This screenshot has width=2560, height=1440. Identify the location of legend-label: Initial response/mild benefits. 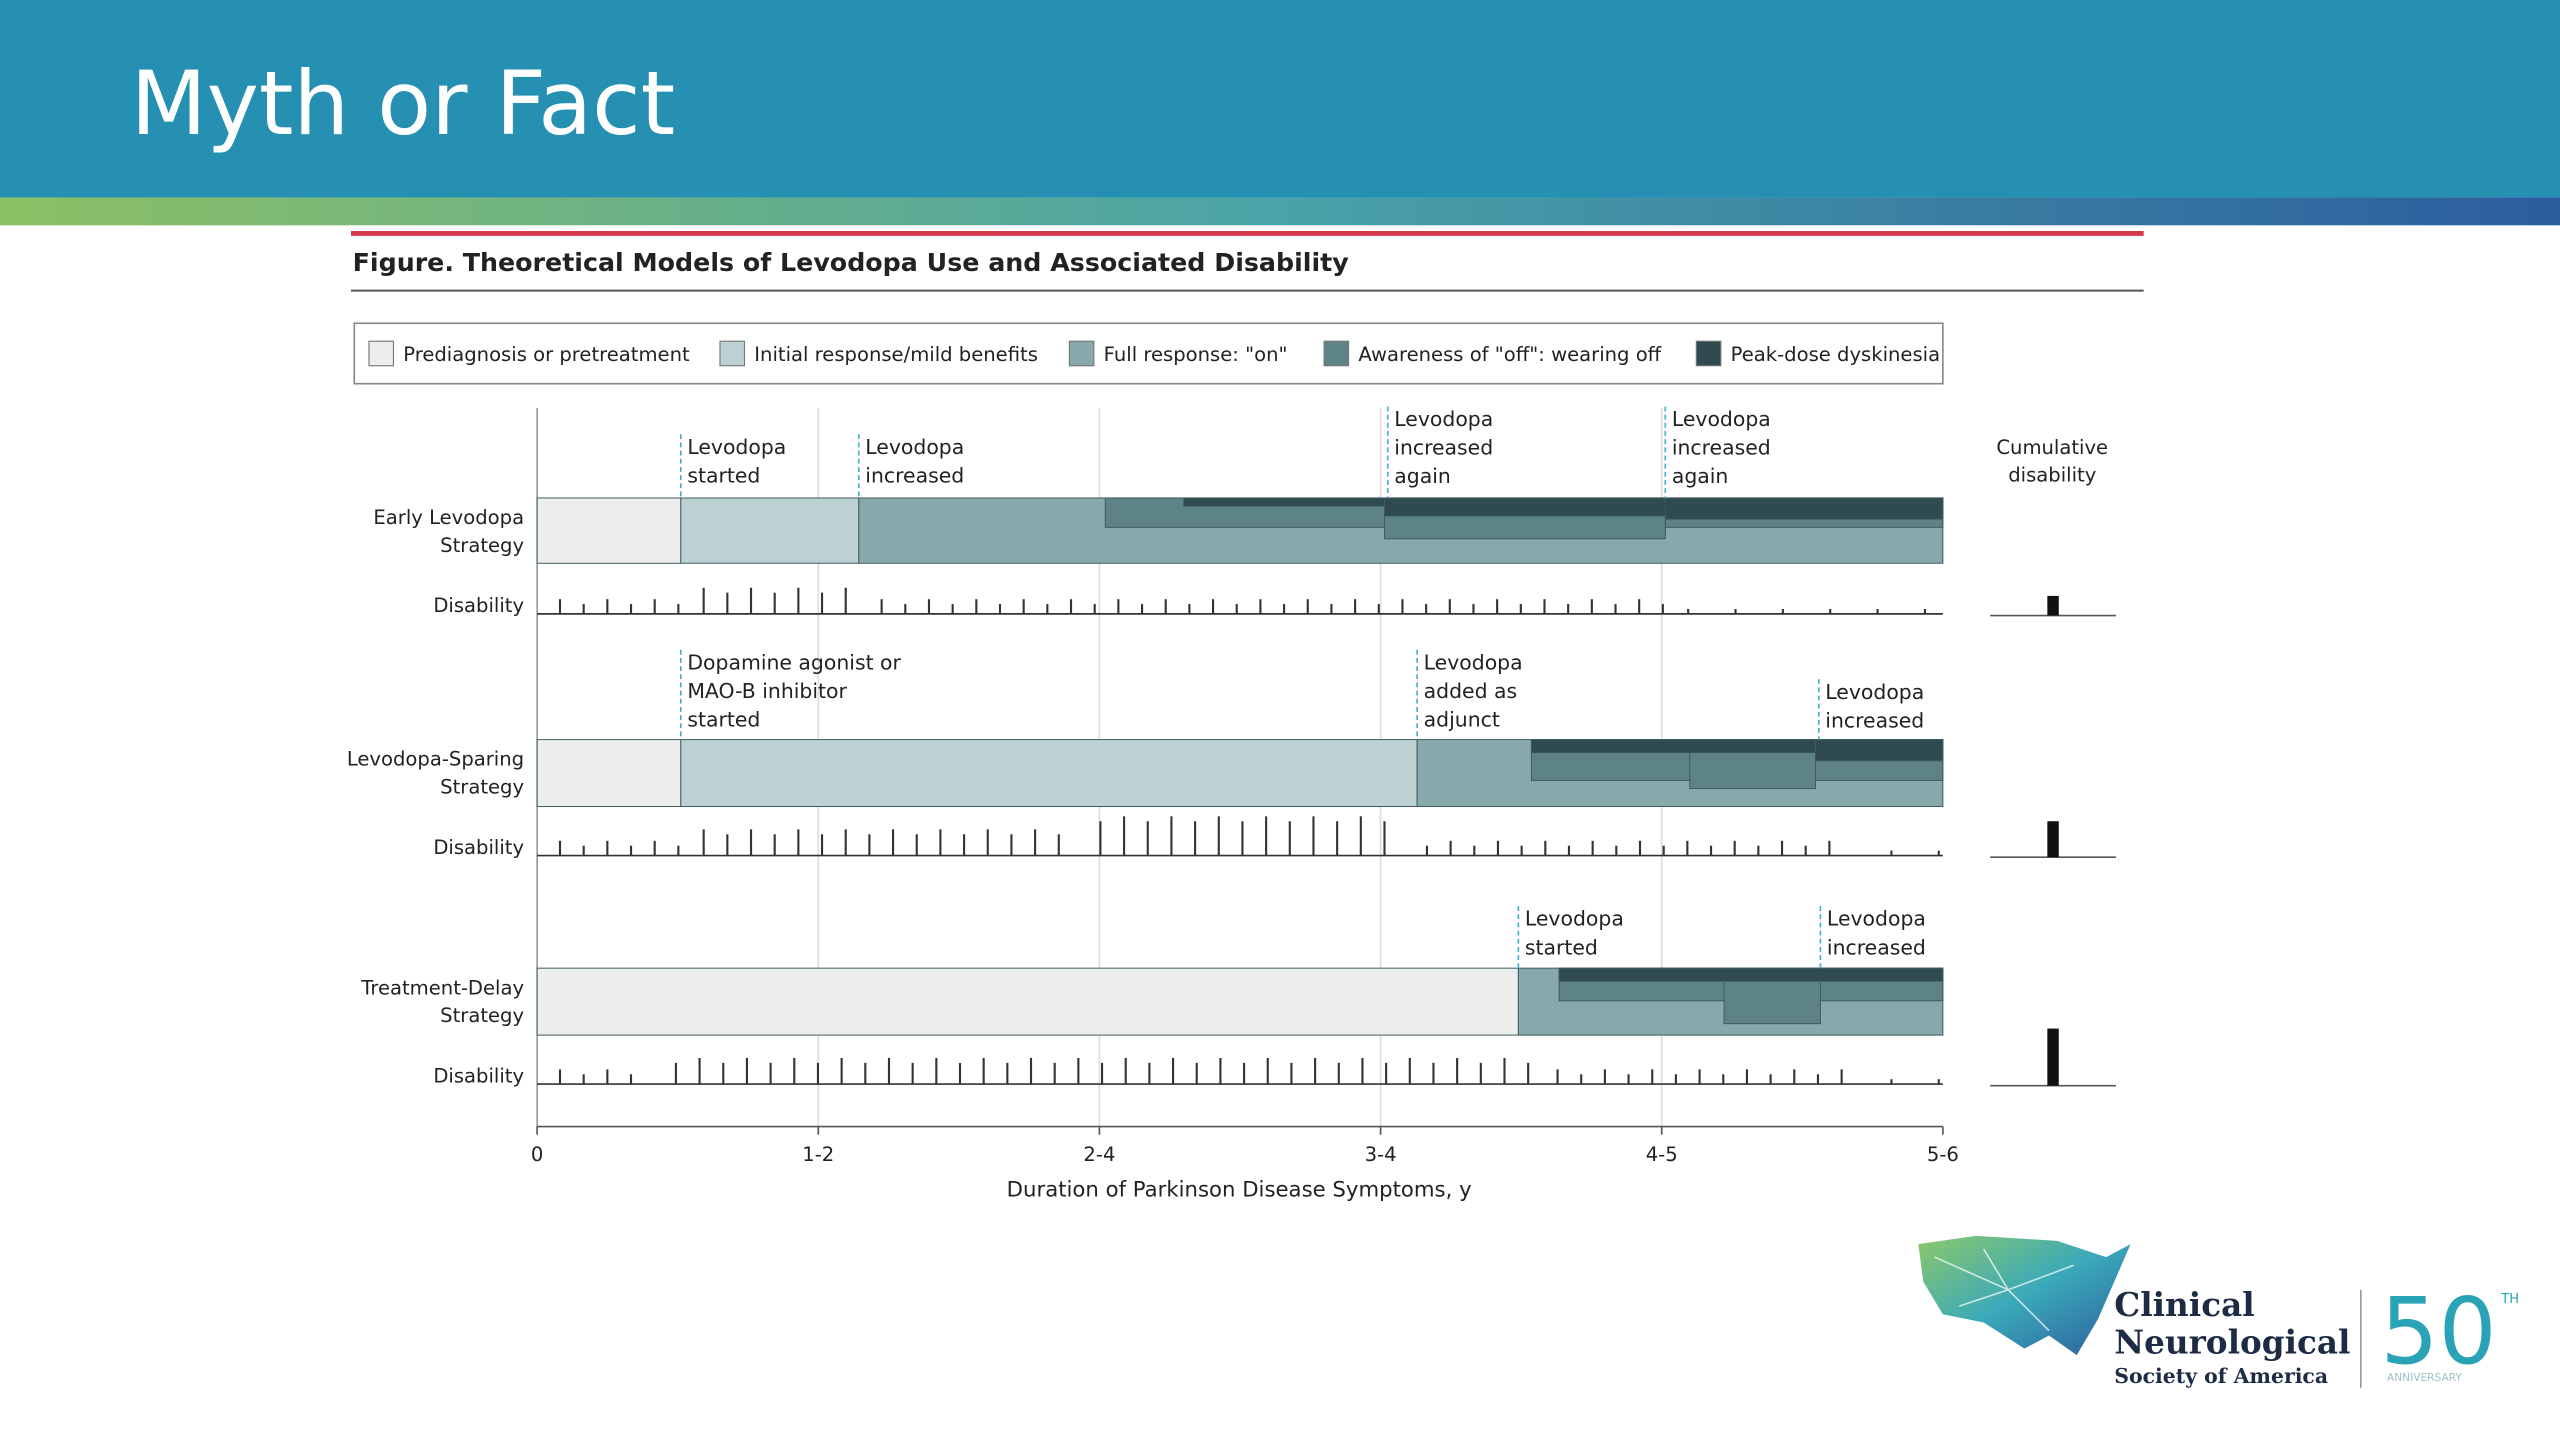
(896, 354).